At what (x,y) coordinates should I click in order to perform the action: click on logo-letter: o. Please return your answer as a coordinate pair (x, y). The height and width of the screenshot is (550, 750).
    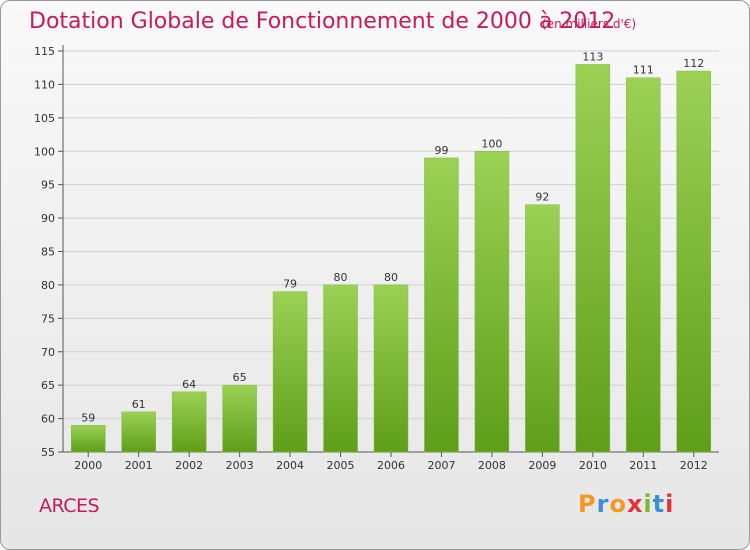
    Looking at the image, I should click on (618, 504).